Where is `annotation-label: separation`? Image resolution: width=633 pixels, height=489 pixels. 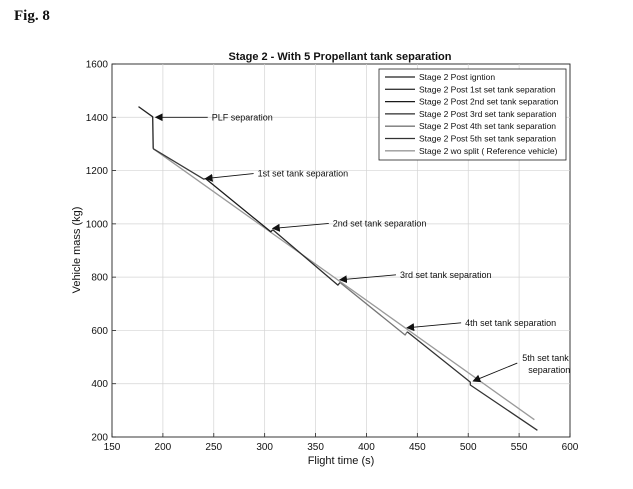 annotation-label: separation is located at coordinates (549, 370).